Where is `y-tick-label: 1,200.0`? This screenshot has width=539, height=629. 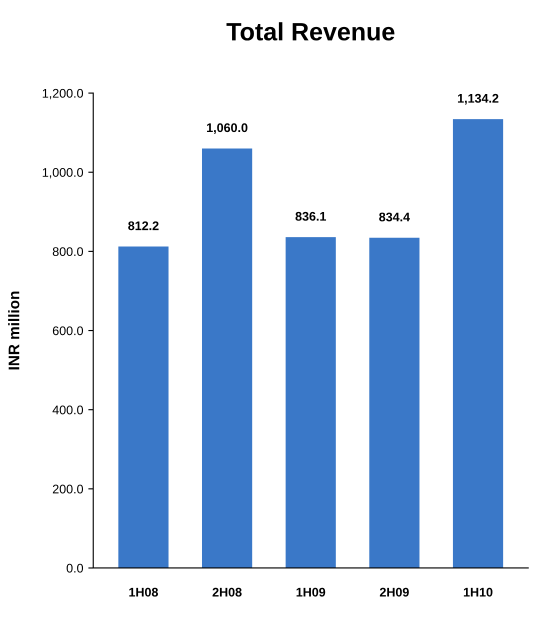 y-tick-label: 1,200.0 is located at coordinates (63, 94).